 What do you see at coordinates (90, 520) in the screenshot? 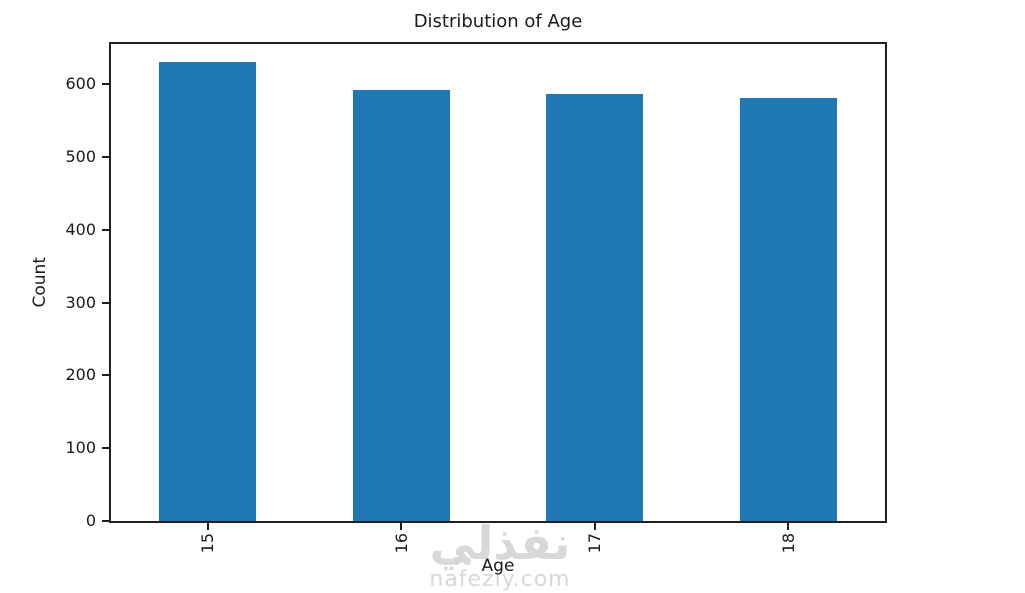
I see `y-tick-label: 0` at bounding box center [90, 520].